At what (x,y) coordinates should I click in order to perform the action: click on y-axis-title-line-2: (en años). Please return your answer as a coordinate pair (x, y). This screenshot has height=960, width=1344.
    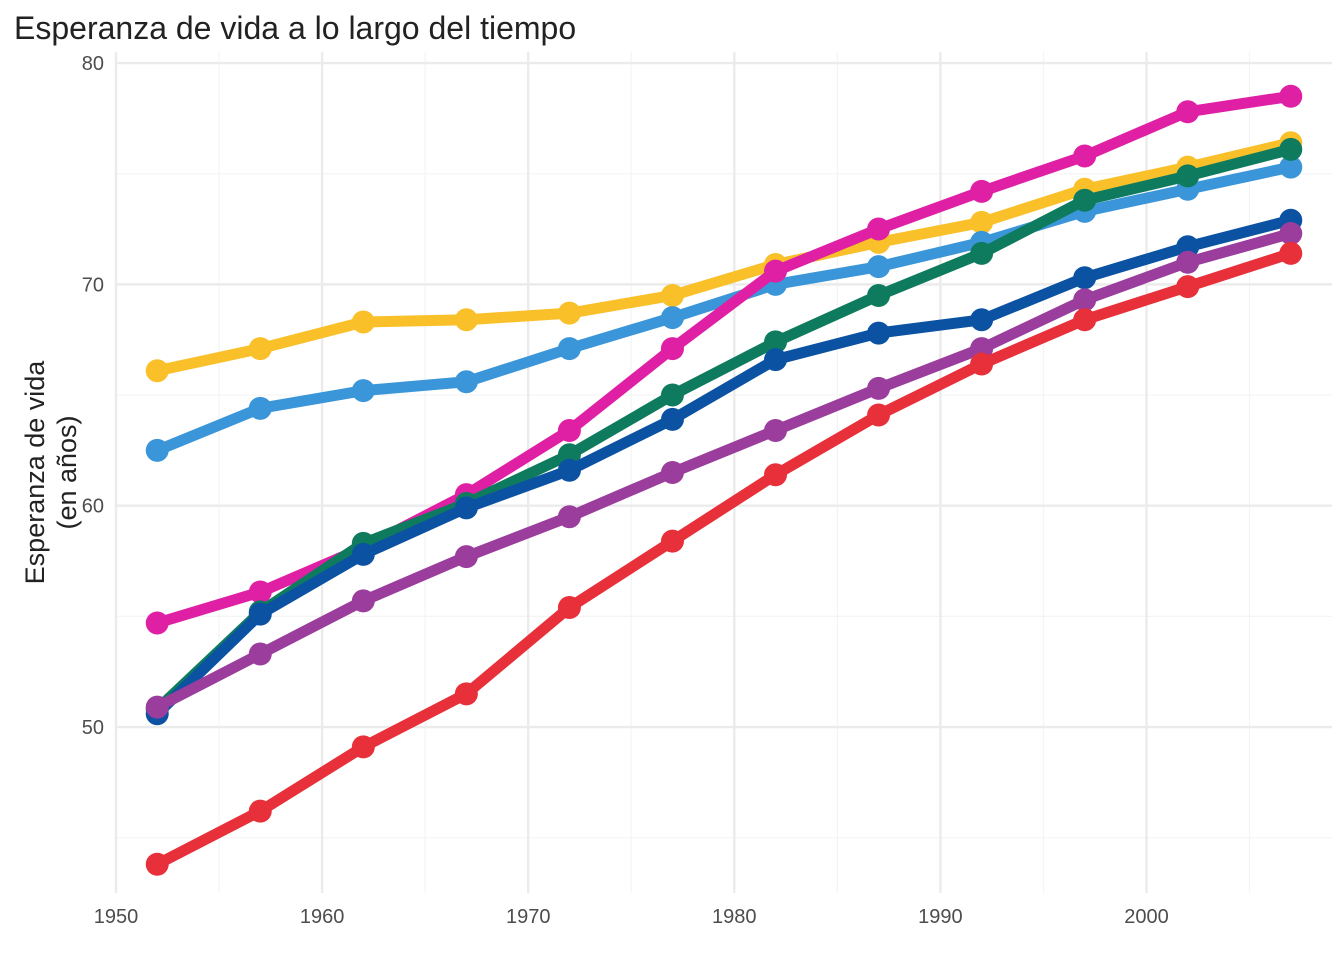
    Looking at the image, I should click on (67, 472).